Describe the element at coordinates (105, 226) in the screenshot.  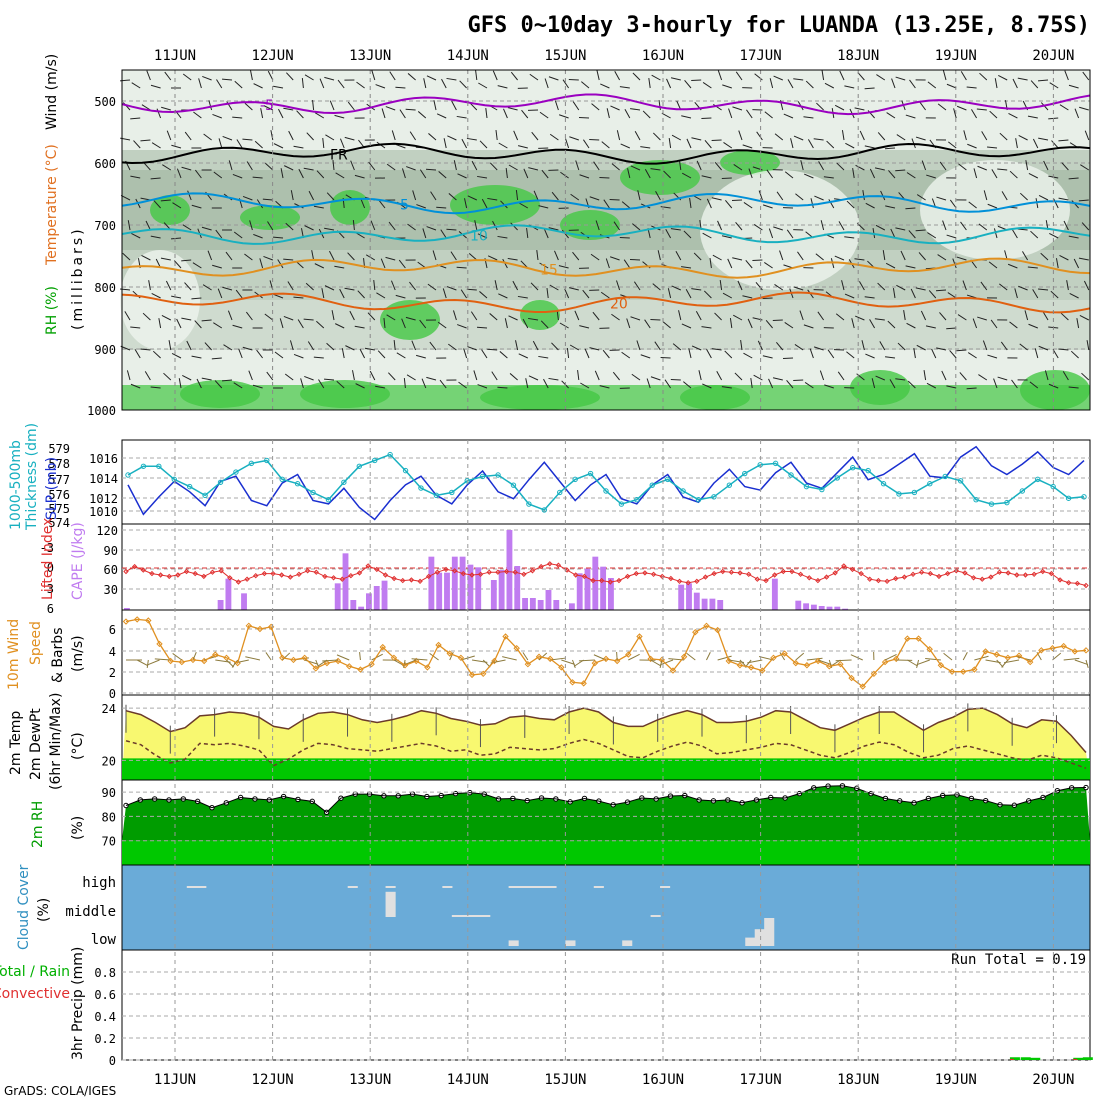
I see `pressure-tick-label: 700` at that location.